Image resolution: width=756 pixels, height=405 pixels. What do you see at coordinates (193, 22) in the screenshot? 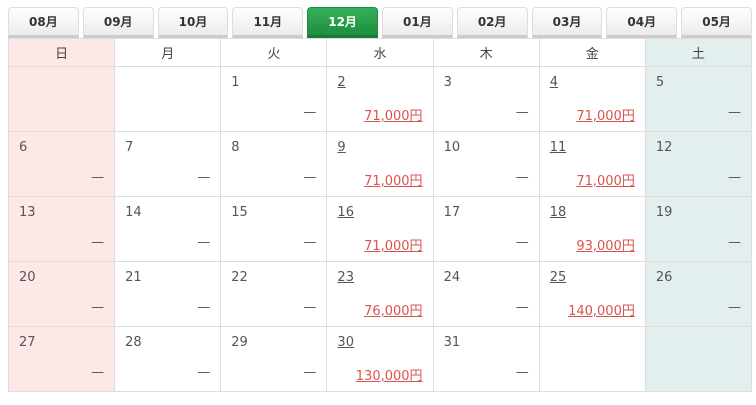
I see `tab-month-10: 10月` at bounding box center [193, 22].